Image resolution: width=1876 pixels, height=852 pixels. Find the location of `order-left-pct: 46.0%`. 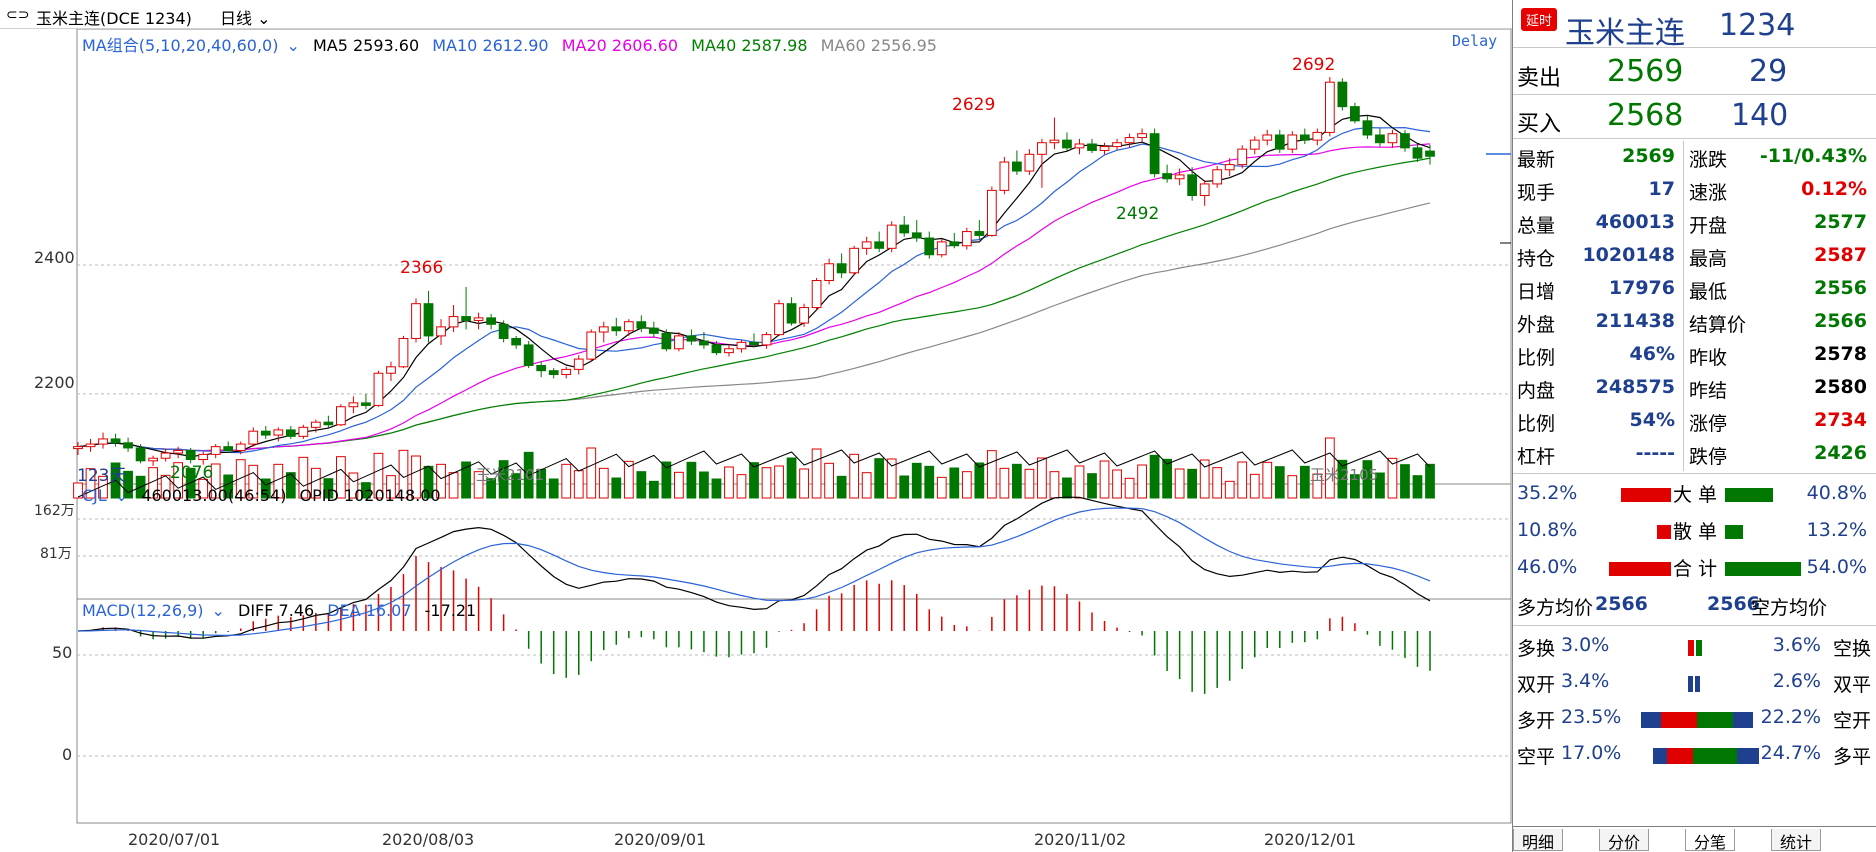

order-left-pct: 46.0% is located at coordinates (1547, 567).